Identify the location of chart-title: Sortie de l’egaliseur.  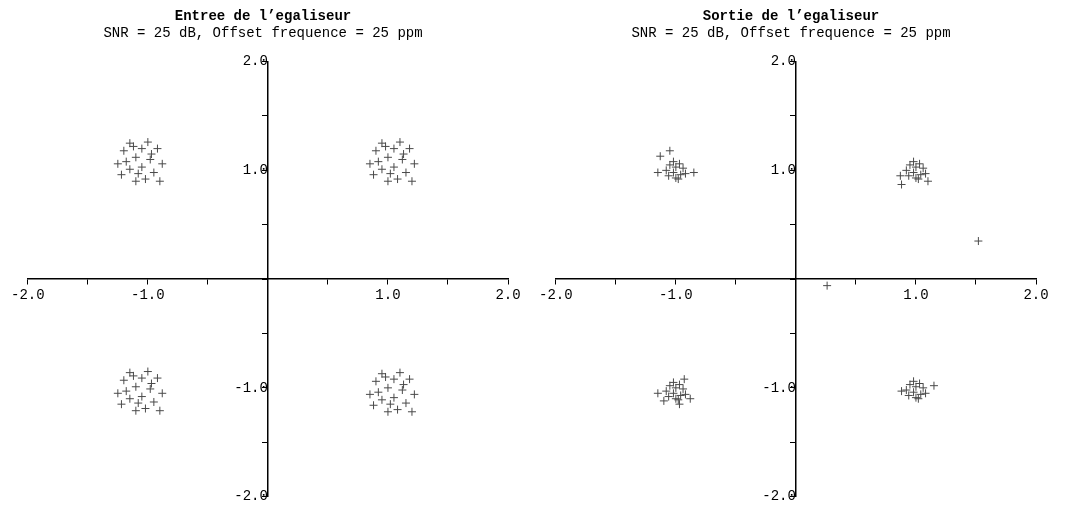
(791, 15).